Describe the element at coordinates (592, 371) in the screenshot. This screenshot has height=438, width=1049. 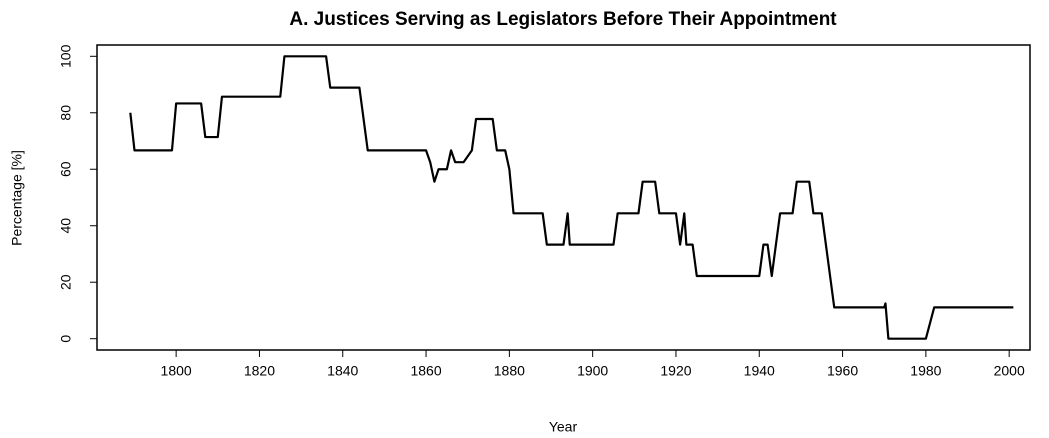
I see `x-tick-label: 1900` at that location.